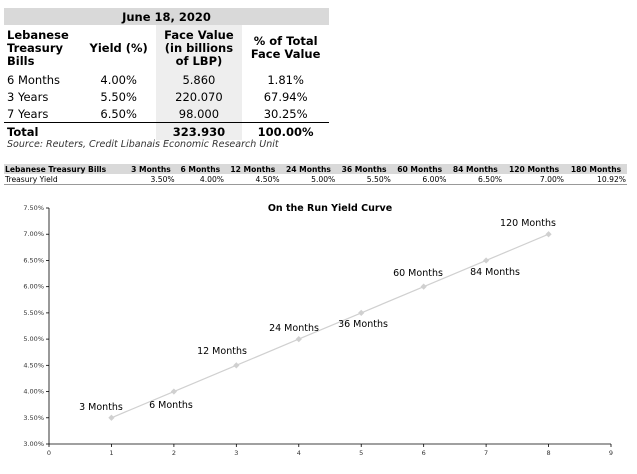 This screenshot has height=474, width=637. Describe the element at coordinates (35, 47) in the screenshot. I see `header-bills-line: Treasury` at that location.